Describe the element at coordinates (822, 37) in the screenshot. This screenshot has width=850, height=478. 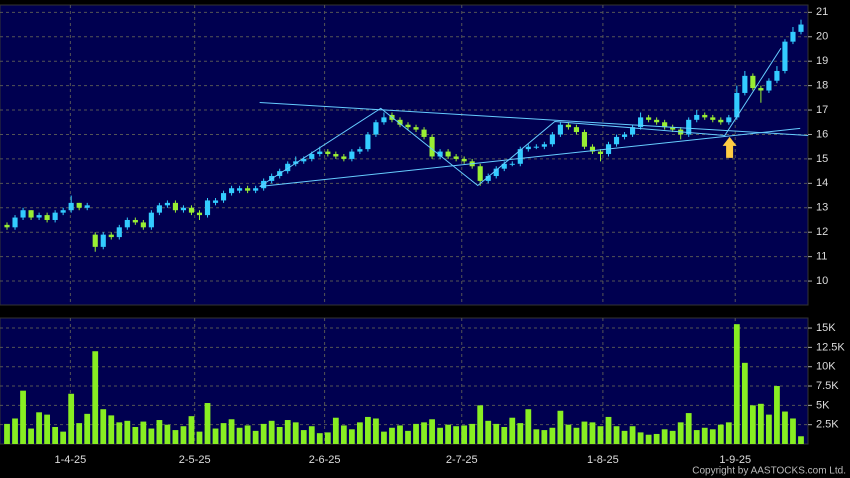
I see `y-tick-label: 20` at that location.